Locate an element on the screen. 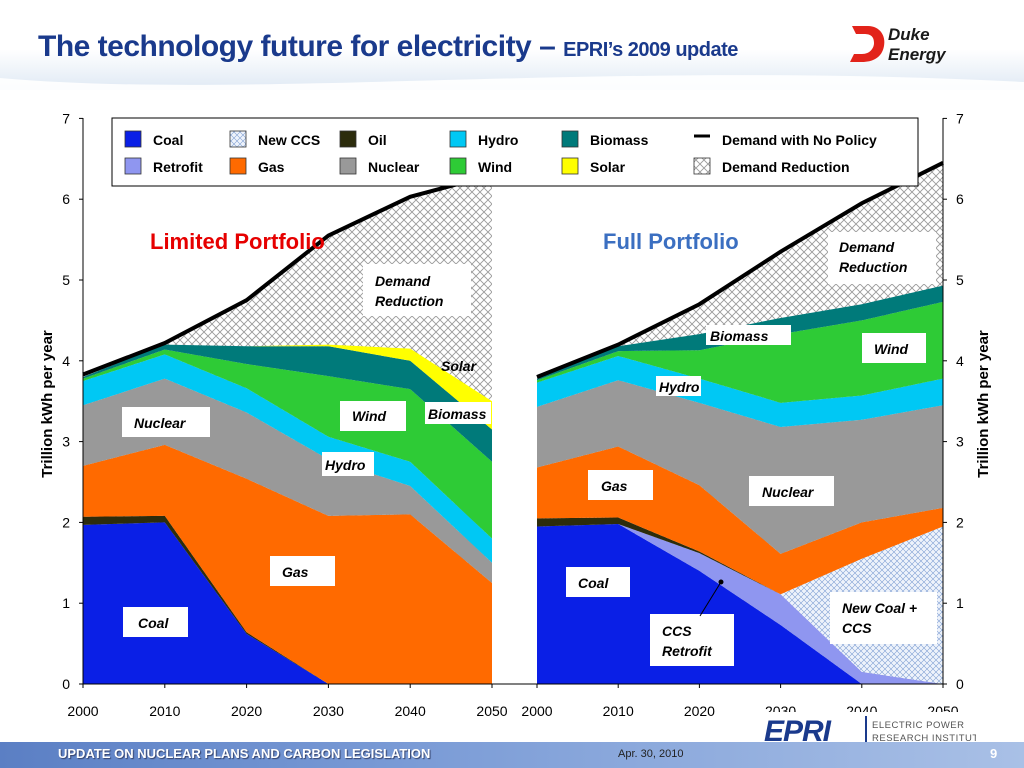 The width and height of the screenshot is (1024, 768). limited-area-coal is located at coordinates (287, 603).